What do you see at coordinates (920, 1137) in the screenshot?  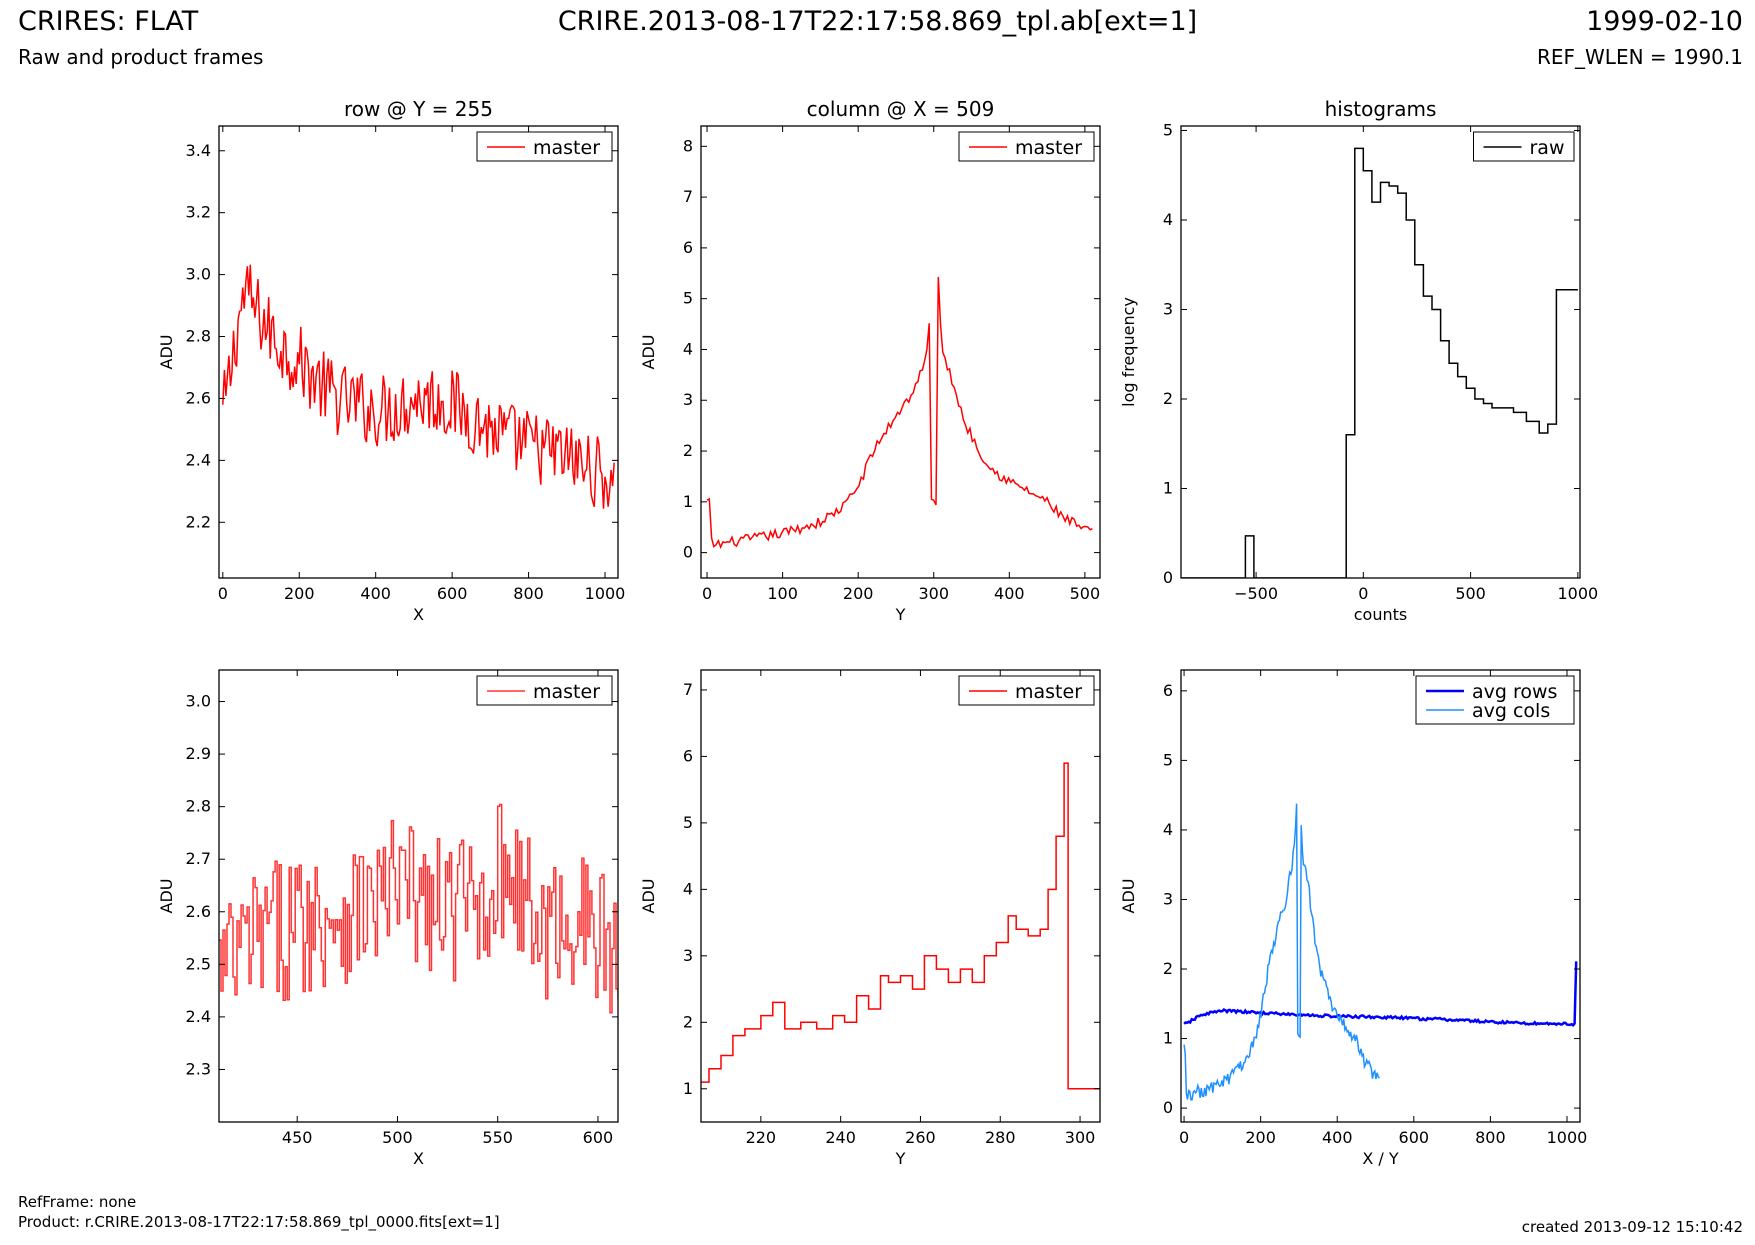 I see `x-tick-label: 260` at bounding box center [920, 1137].